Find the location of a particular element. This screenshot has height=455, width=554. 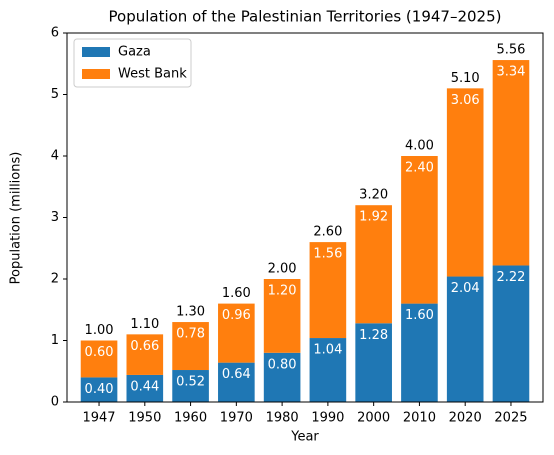

total-label: 4.00 is located at coordinates (419, 146).